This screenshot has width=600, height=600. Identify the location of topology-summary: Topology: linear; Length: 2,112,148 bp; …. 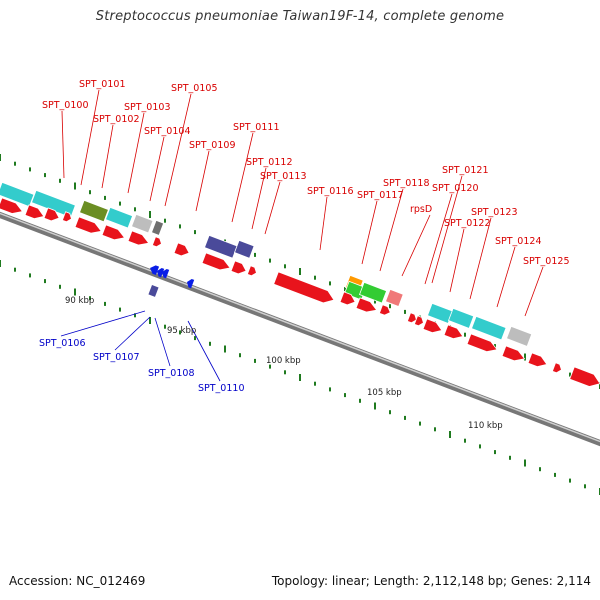
(431, 581).